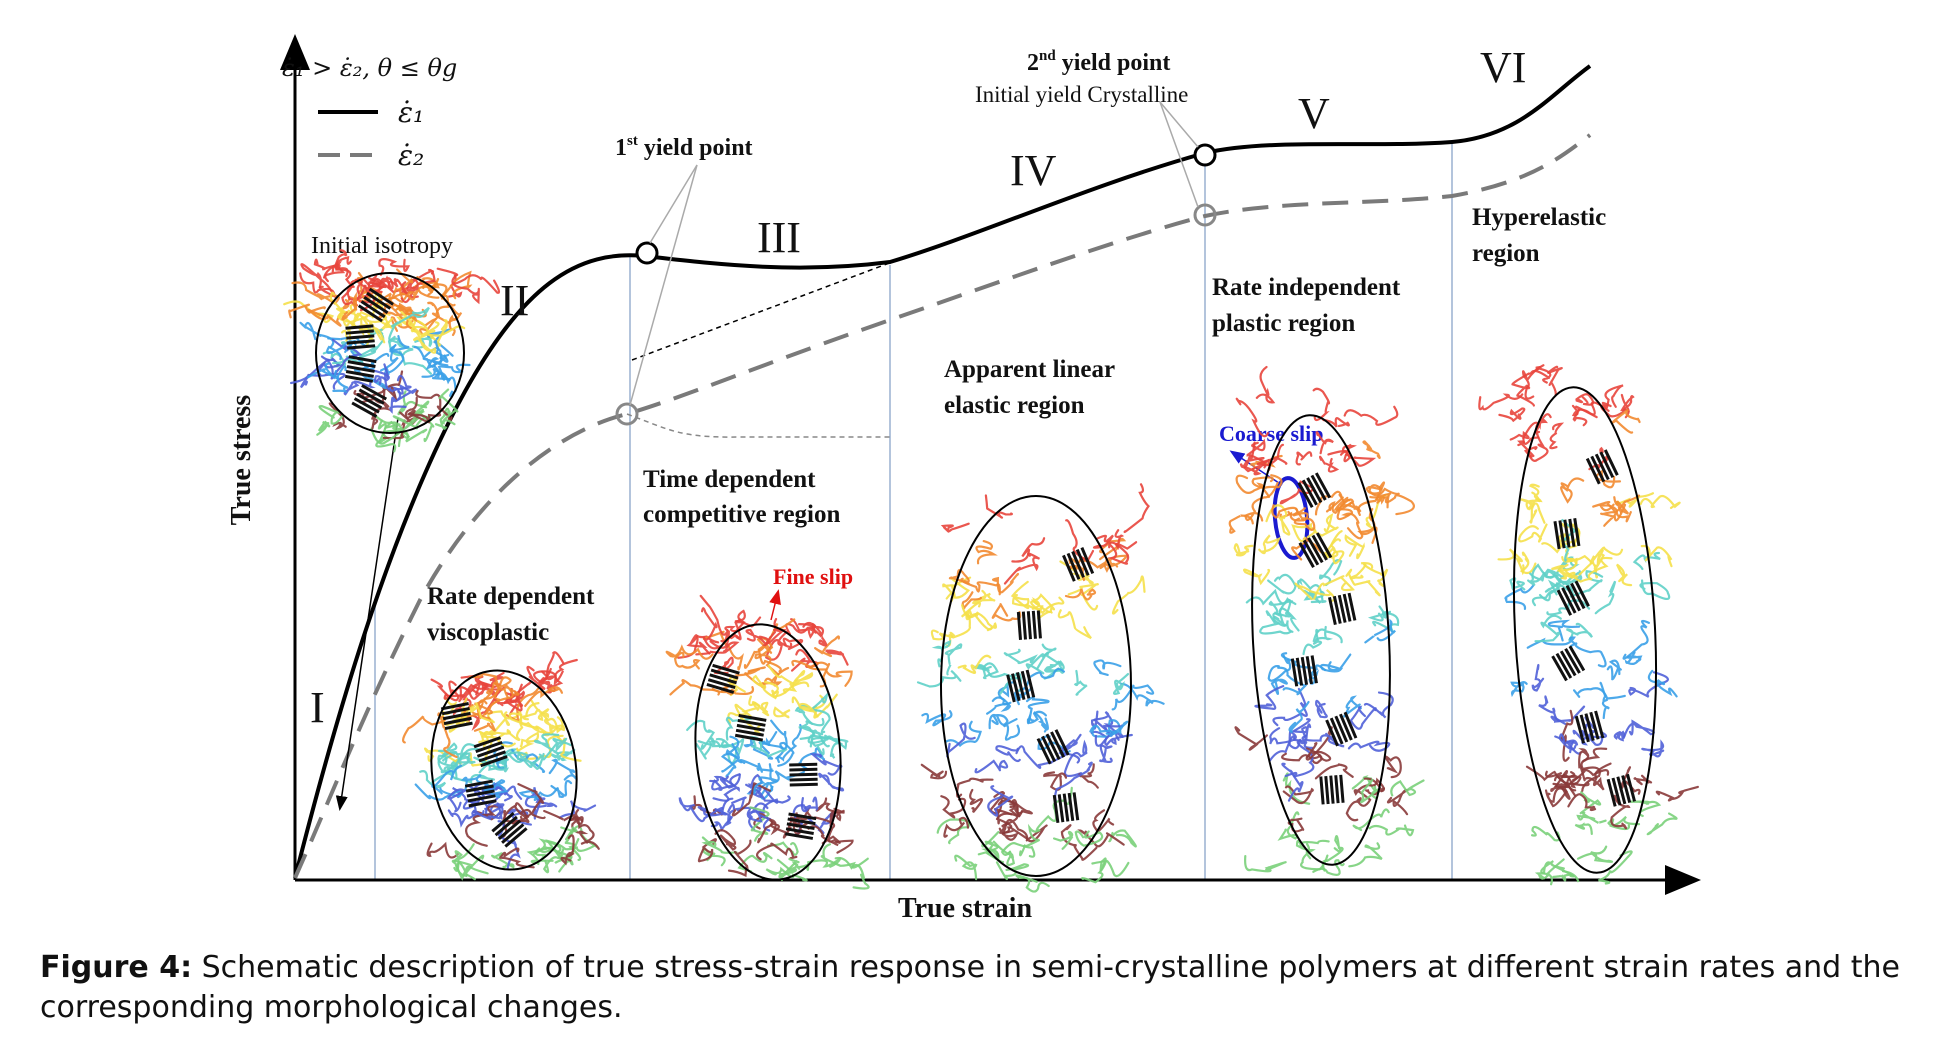  What do you see at coordinates (1098, 62) in the screenshot?
I see `second-yield-label: 2nd yield point` at bounding box center [1098, 62].